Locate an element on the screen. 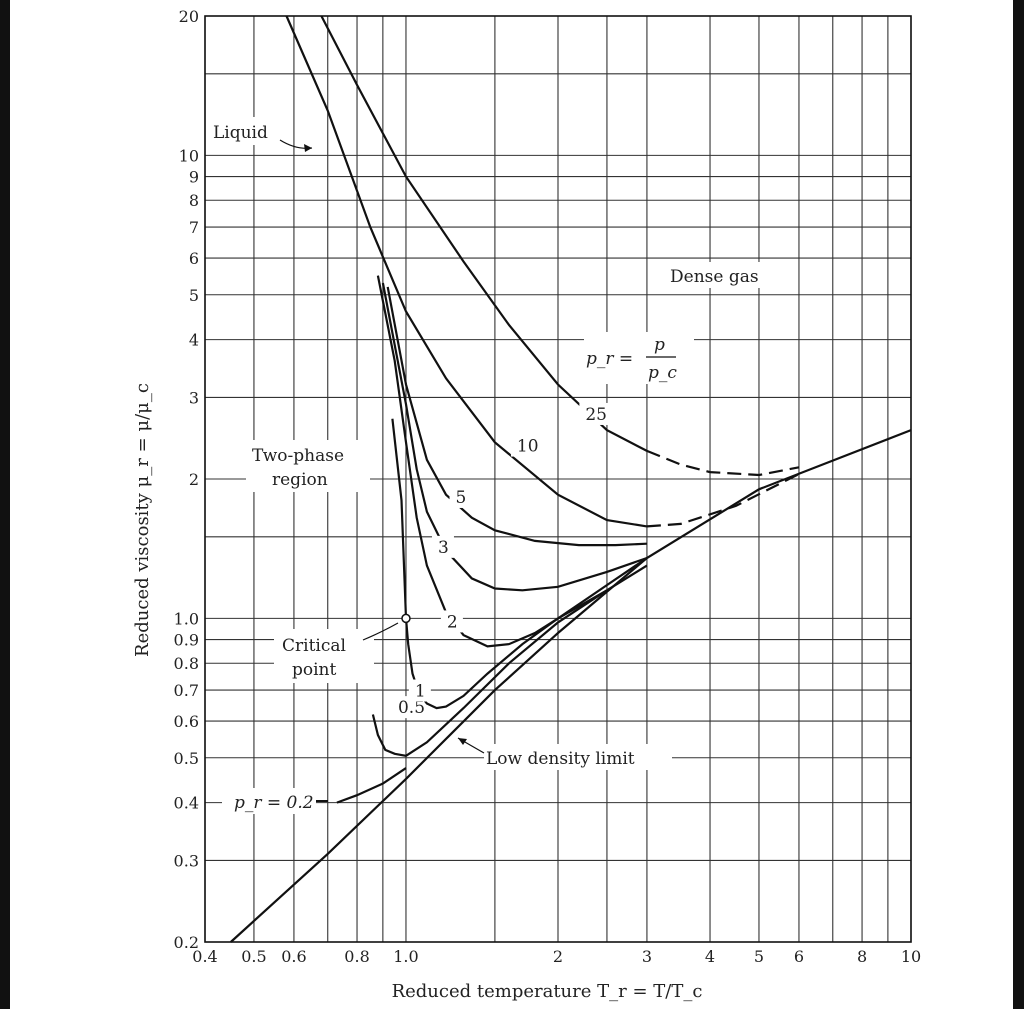 The height and width of the screenshot is (1009, 1024). x-tick-label: 6 is located at coordinates (799, 956).